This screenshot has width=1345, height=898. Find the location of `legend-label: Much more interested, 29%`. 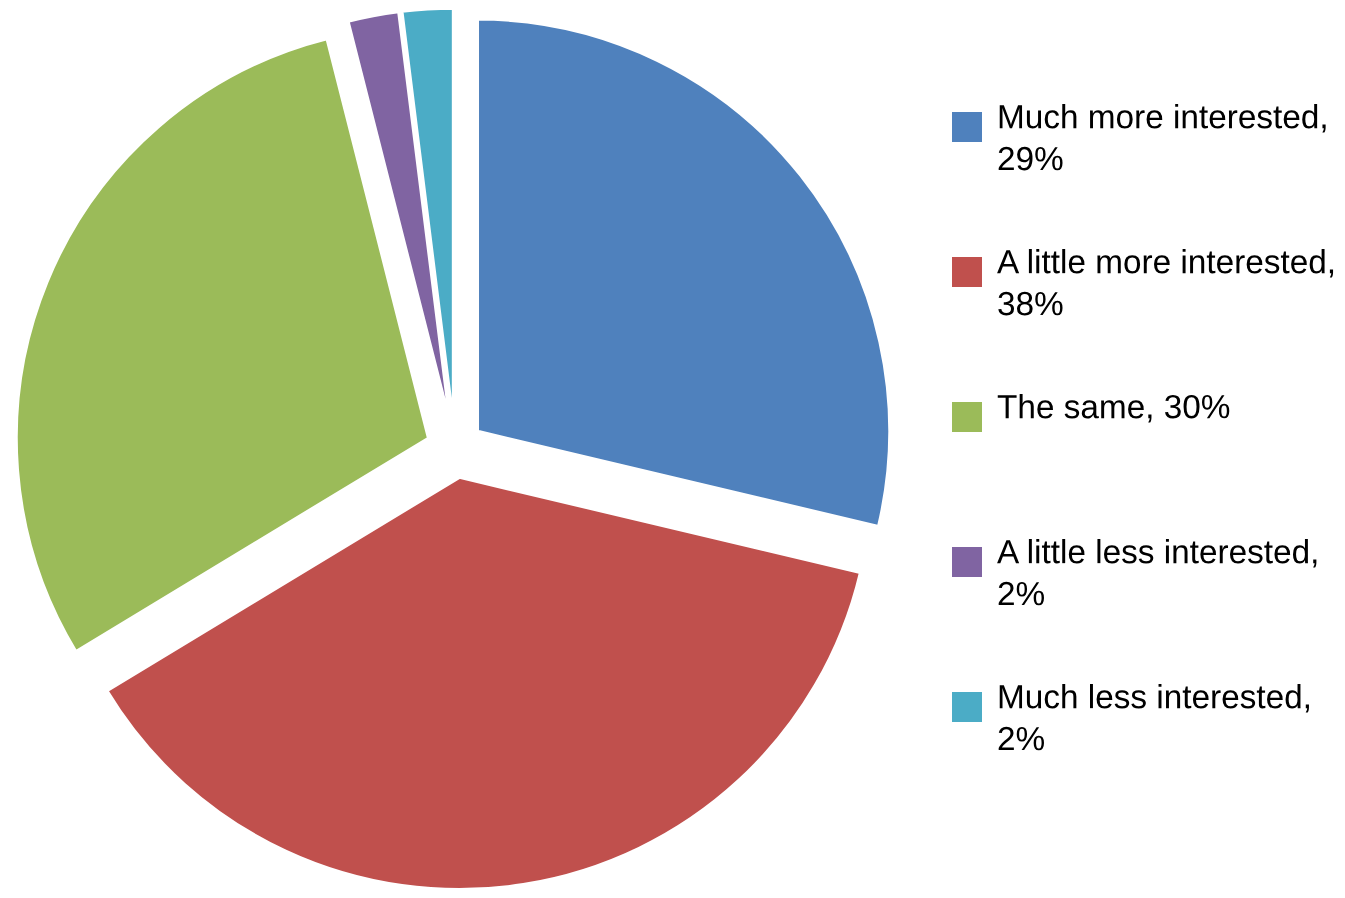

legend-label: Much more interested, 29% is located at coordinates (1162, 137).